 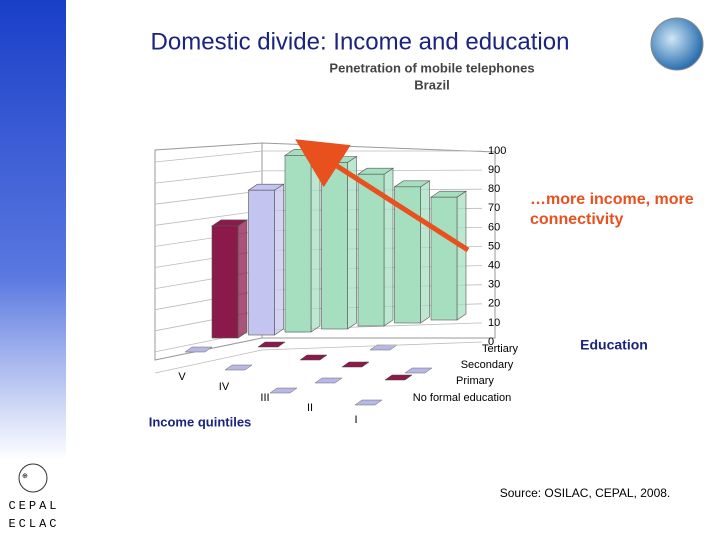 I want to click on y-tick-label: 10, so click(x=494, y=323).